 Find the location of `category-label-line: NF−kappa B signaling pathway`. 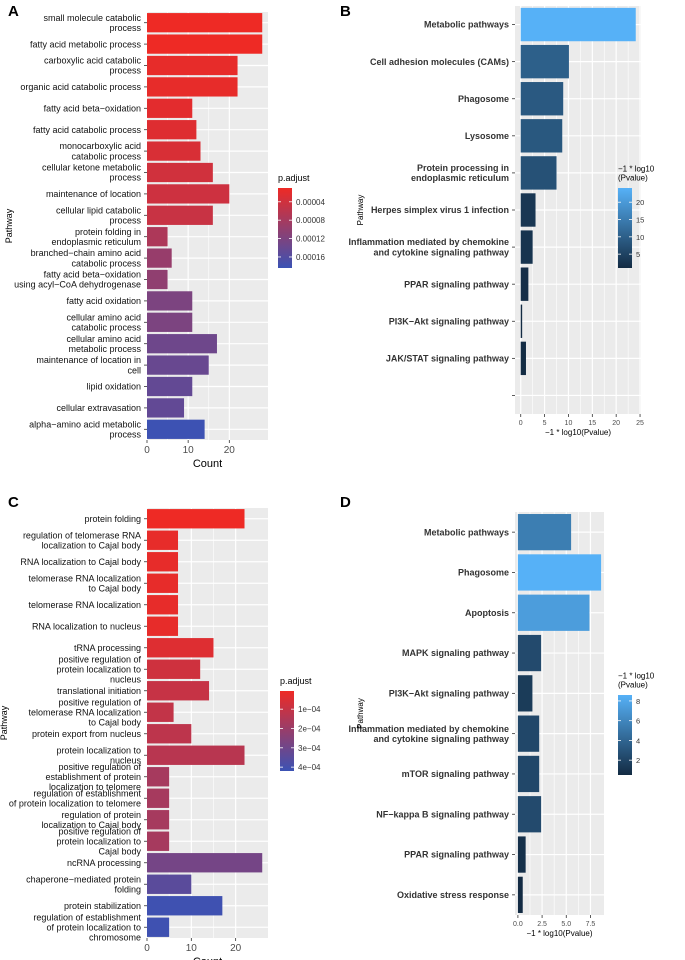

category-label-line: NF−kappa B signaling pathway is located at coordinates (442, 814).